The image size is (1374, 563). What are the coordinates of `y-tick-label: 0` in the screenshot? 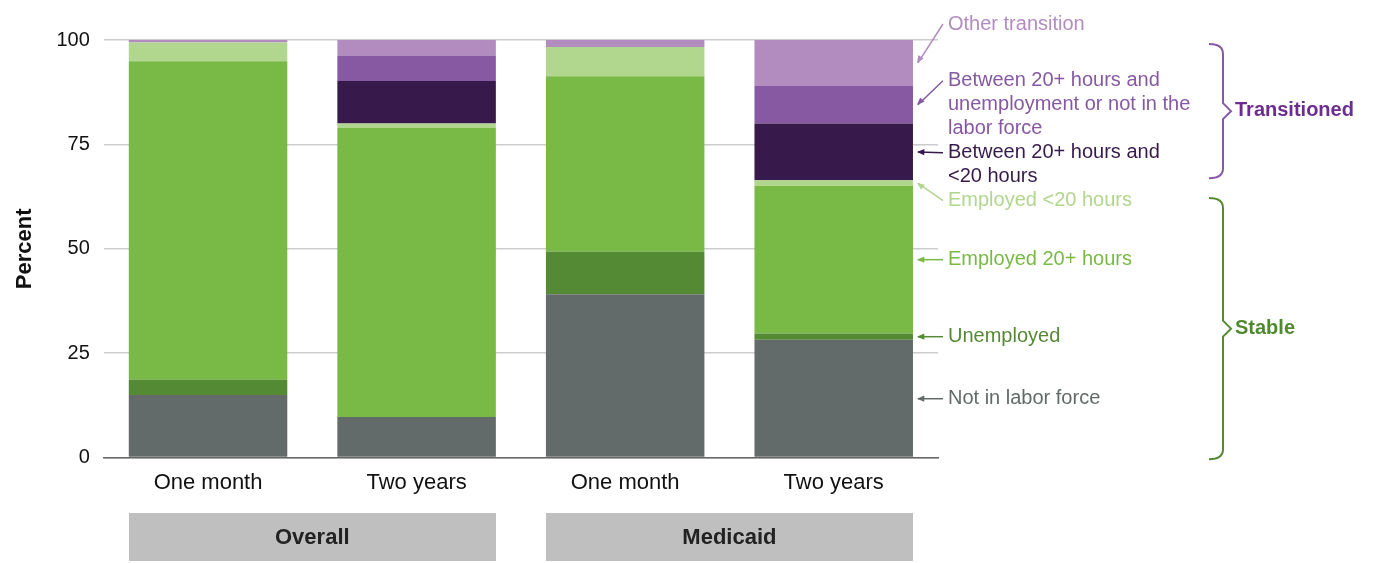 It's located at (84, 456).